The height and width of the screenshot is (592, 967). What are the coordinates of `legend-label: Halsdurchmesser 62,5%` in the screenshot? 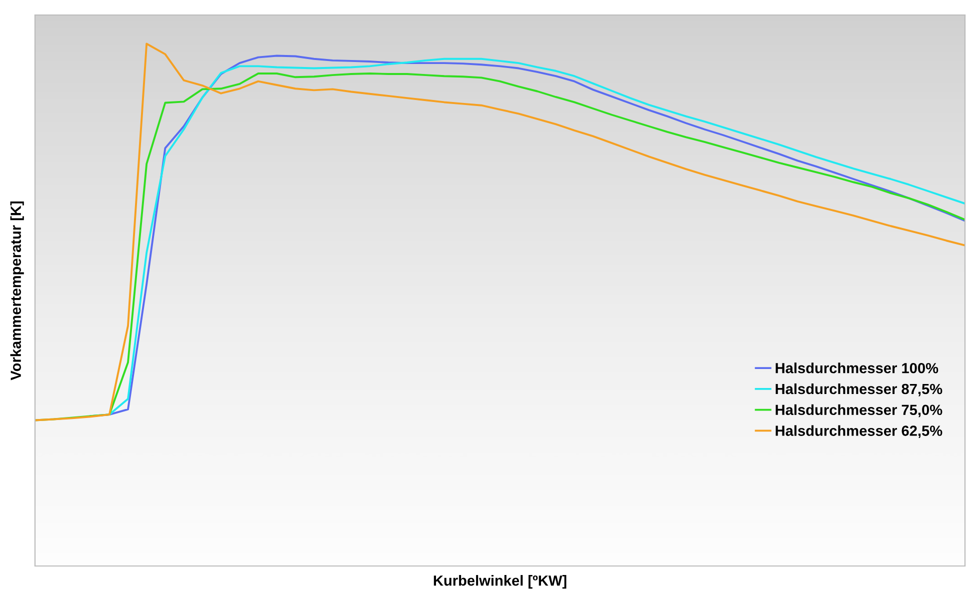 It's located at (859, 431).